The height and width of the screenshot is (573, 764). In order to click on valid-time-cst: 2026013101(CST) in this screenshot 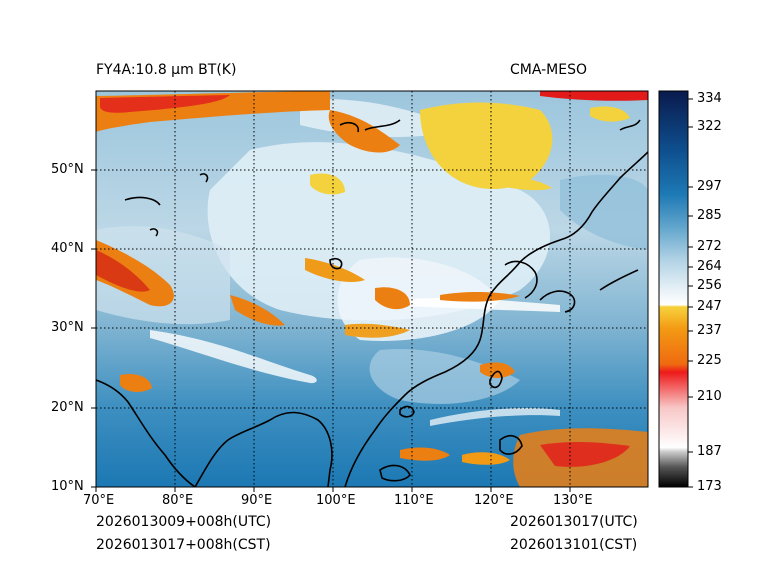, I will do `click(574, 545)`.